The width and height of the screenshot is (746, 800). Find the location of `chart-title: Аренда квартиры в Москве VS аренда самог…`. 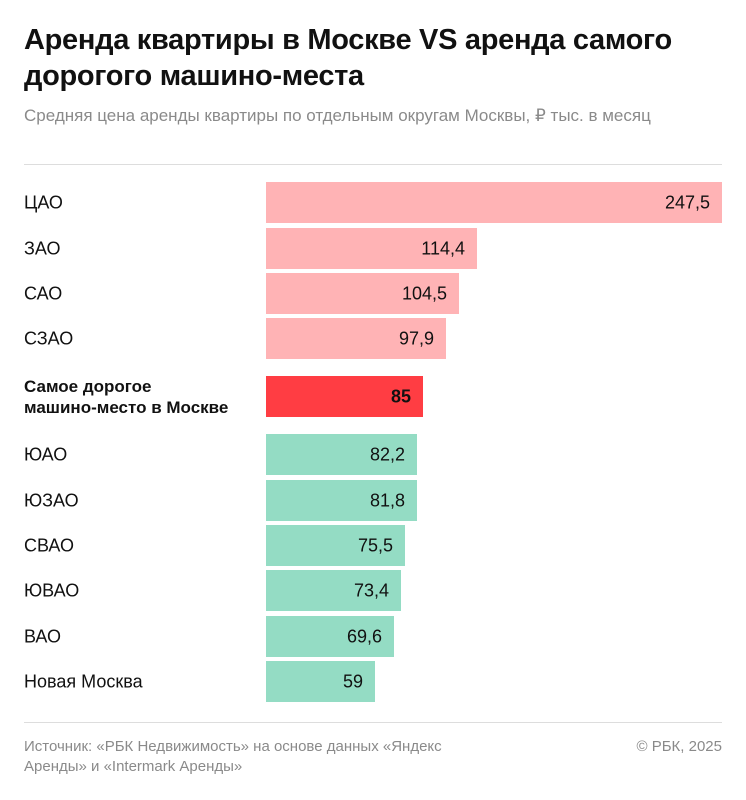

chart-title: Аренда квартиры в Москве VS аренда самог… is located at coordinates (348, 58).